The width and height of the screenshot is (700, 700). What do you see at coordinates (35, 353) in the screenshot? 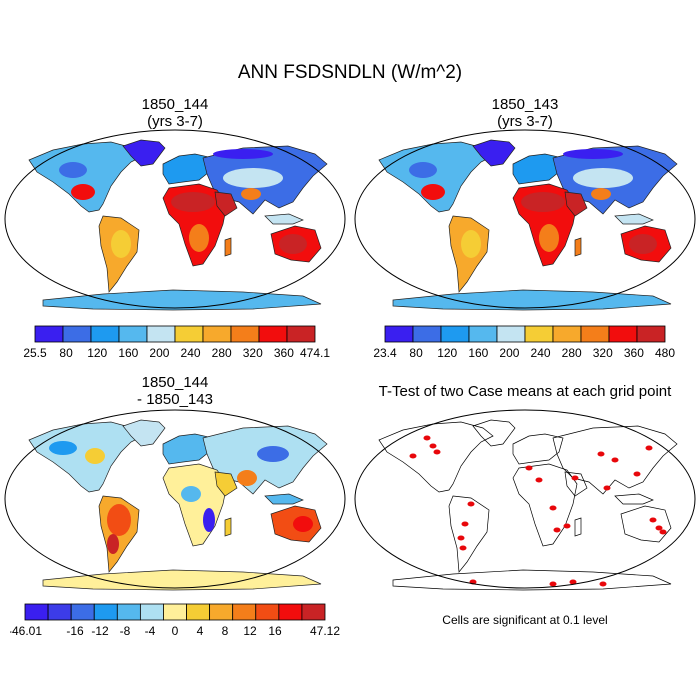
I see `colorbar-tick-label: 25.5` at bounding box center [35, 353].